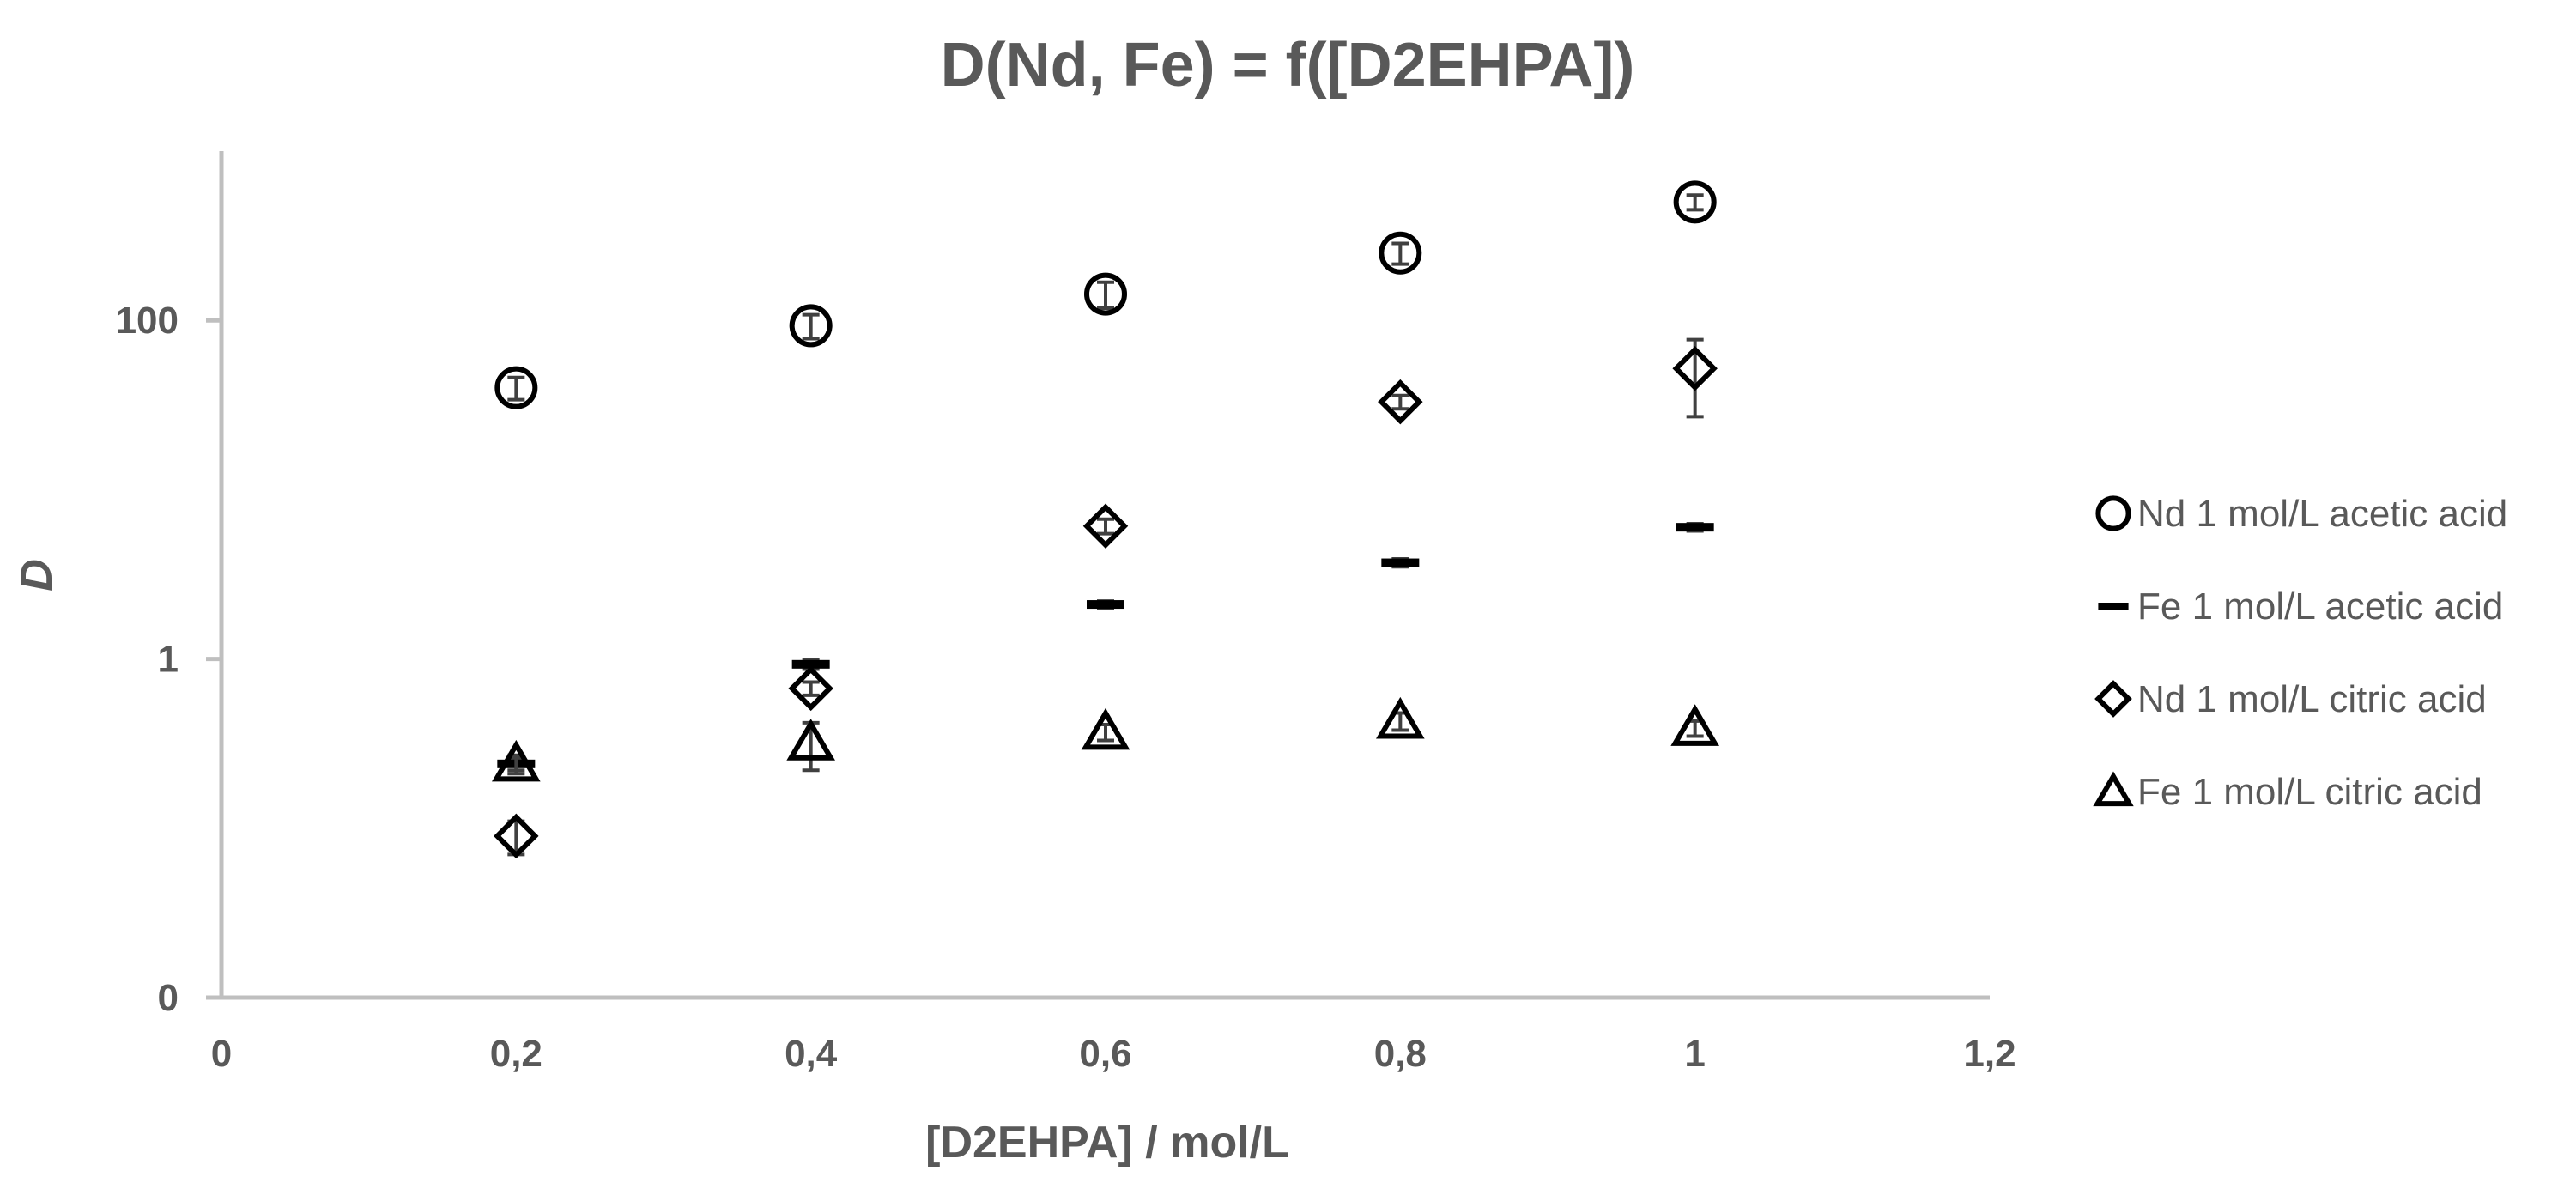 The width and height of the screenshot is (2576, 1189). Describe the element at coordinates (2320, 606) in the screenshot. I see `legend-label: Fe 1 mol/L acetic acid` at that location.